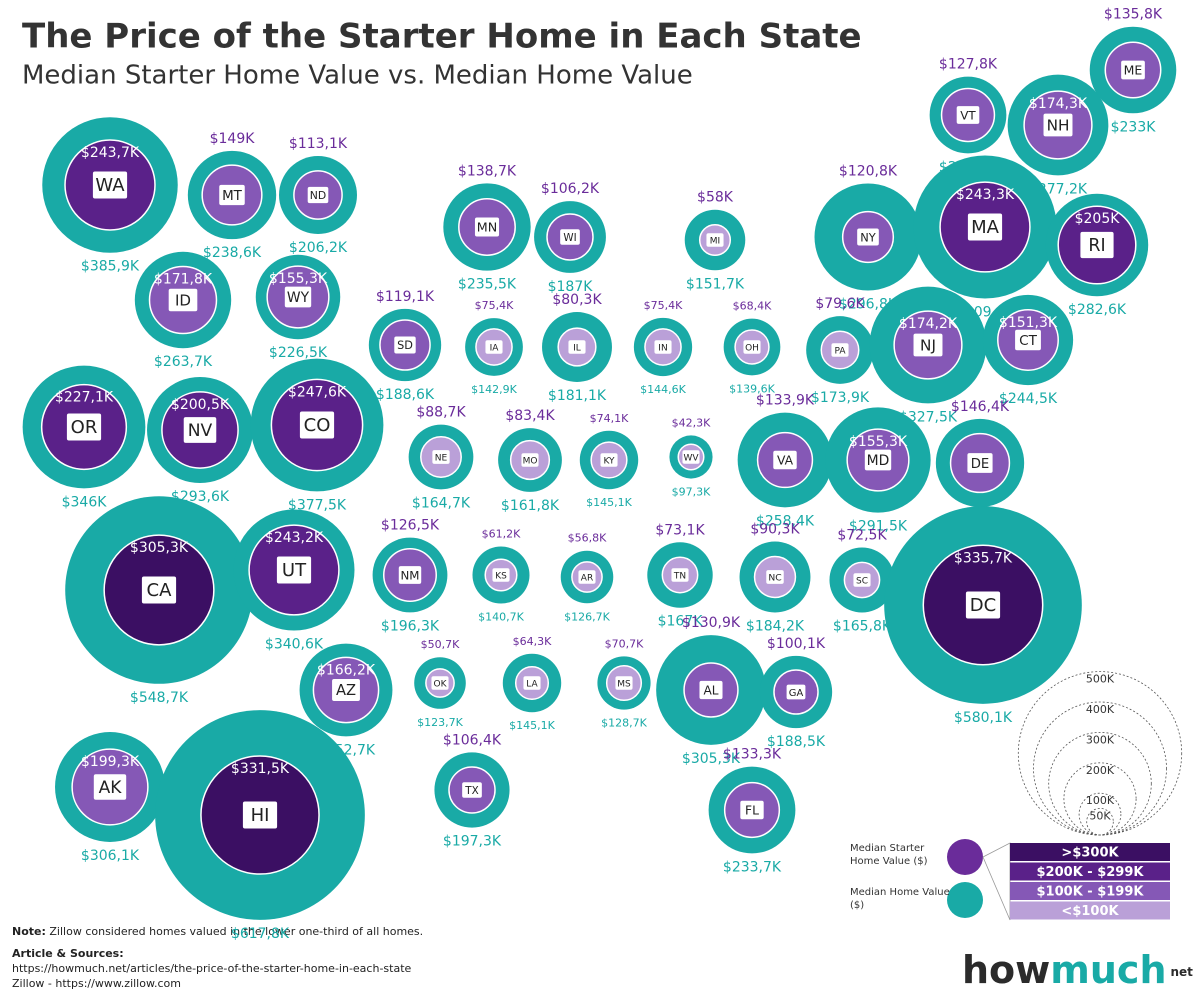 This screenshot has width=1200, height=996. I want to click on median-label: $187K, so click(571, 287).